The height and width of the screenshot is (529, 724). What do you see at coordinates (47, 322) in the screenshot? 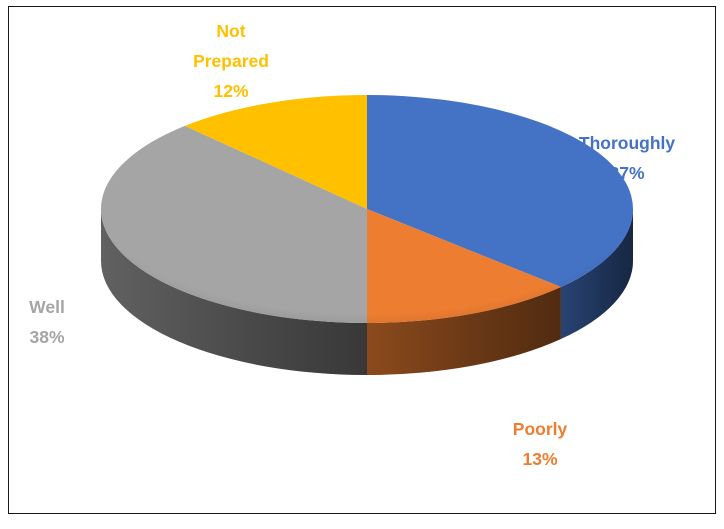
I see `data-label-well: Well 38%` at bounding box center [47, 322].